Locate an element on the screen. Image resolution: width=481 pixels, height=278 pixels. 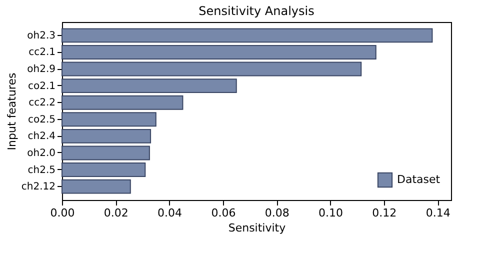
x-tick-label: 0.04 is located at coordinates (170, 213).